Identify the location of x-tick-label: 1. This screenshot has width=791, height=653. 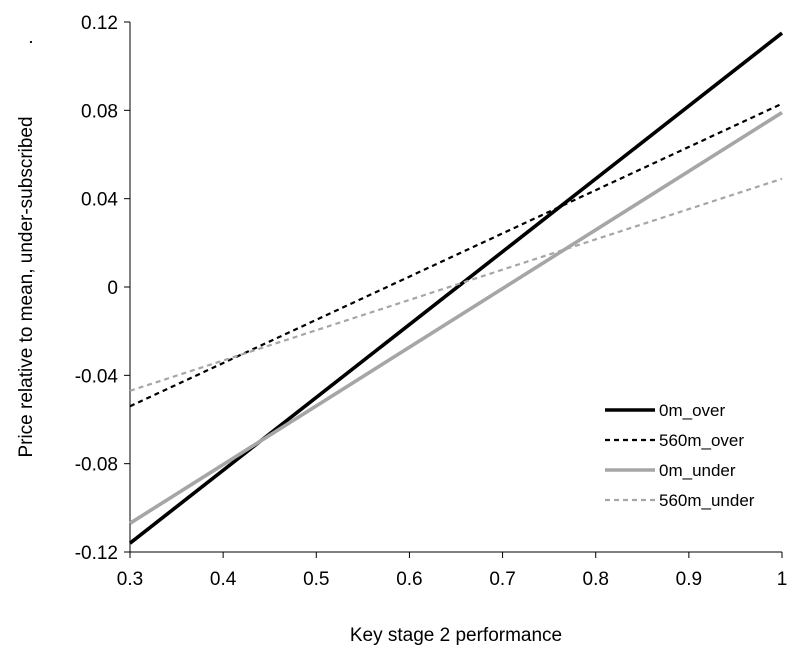
(782, 579).